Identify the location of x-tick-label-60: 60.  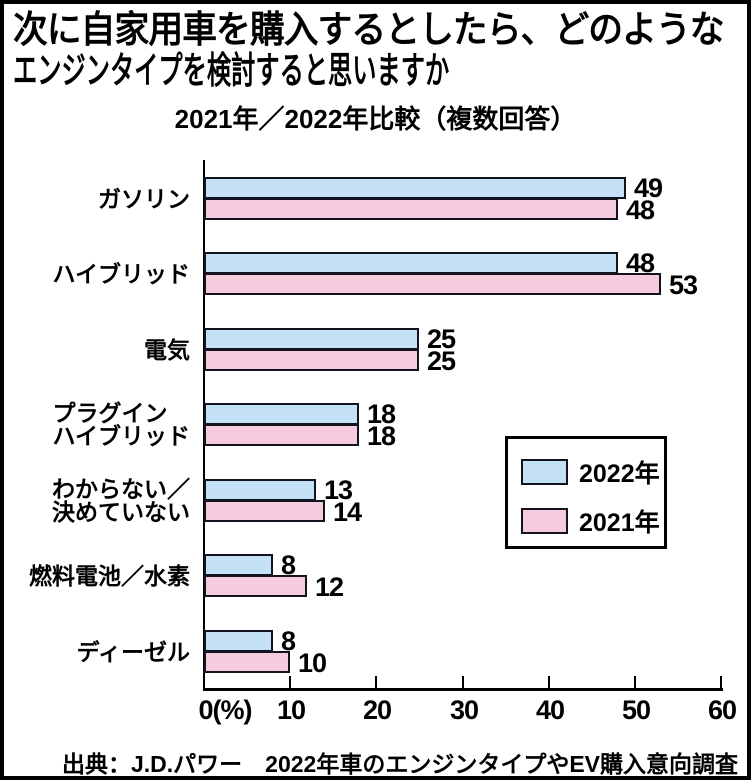
(722, 710).